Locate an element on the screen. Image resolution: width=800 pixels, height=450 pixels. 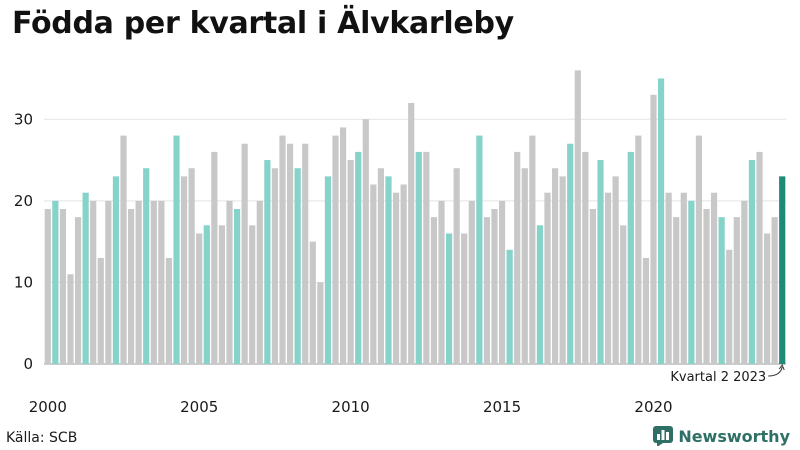
x-tick-label: 2015 is located at coordinates (502, 407).